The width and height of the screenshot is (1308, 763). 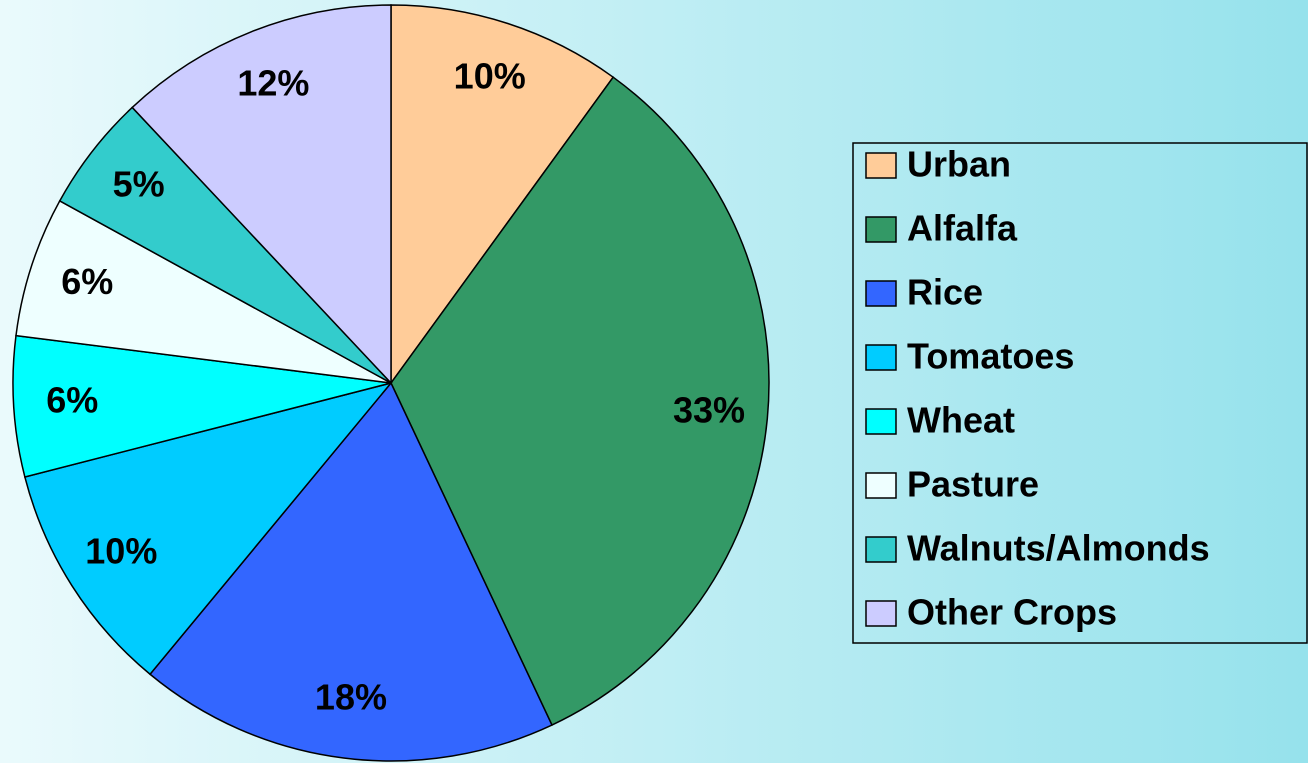 I want to click on legend-label: Tomatoes, so click(x=990, y=356).